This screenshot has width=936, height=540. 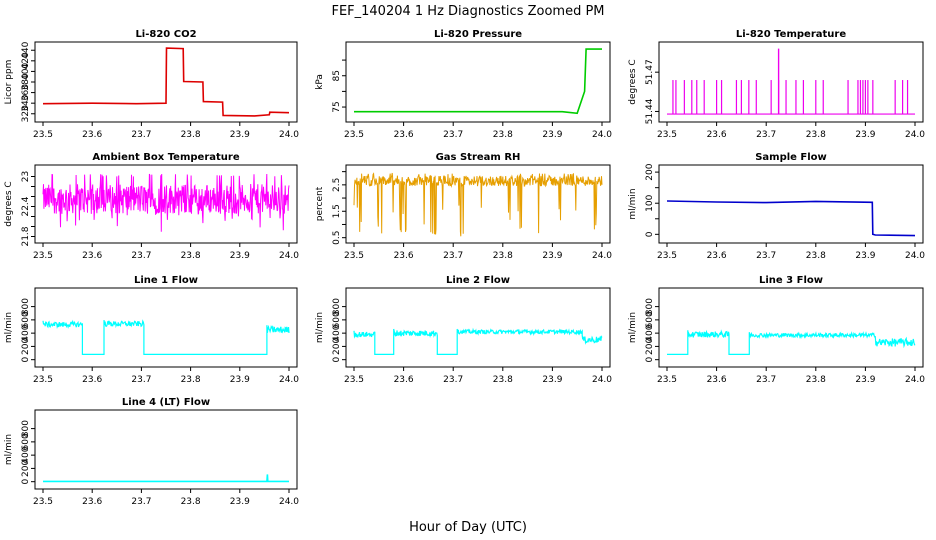 What do you see at coordinates (467, 11) in the screenshot?
I see `figure-title: FEF_140204 1 Hz Diagnostics Zoomed PM` at bounding box center [467, 11].